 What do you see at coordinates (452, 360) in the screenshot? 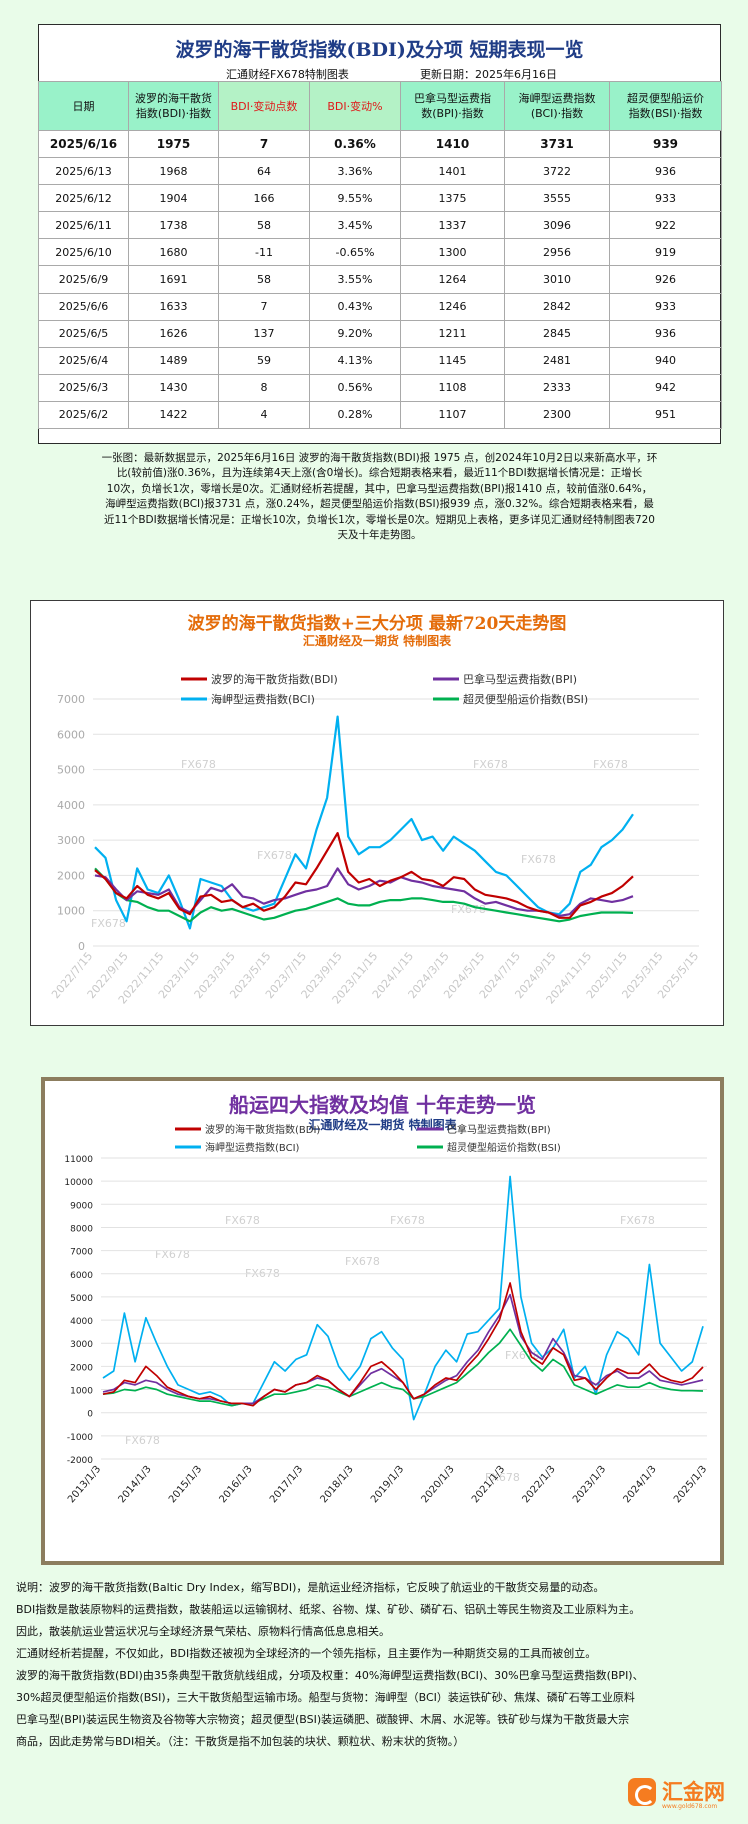
I see `table-cell: 1145` at bounding box center [452, 360].